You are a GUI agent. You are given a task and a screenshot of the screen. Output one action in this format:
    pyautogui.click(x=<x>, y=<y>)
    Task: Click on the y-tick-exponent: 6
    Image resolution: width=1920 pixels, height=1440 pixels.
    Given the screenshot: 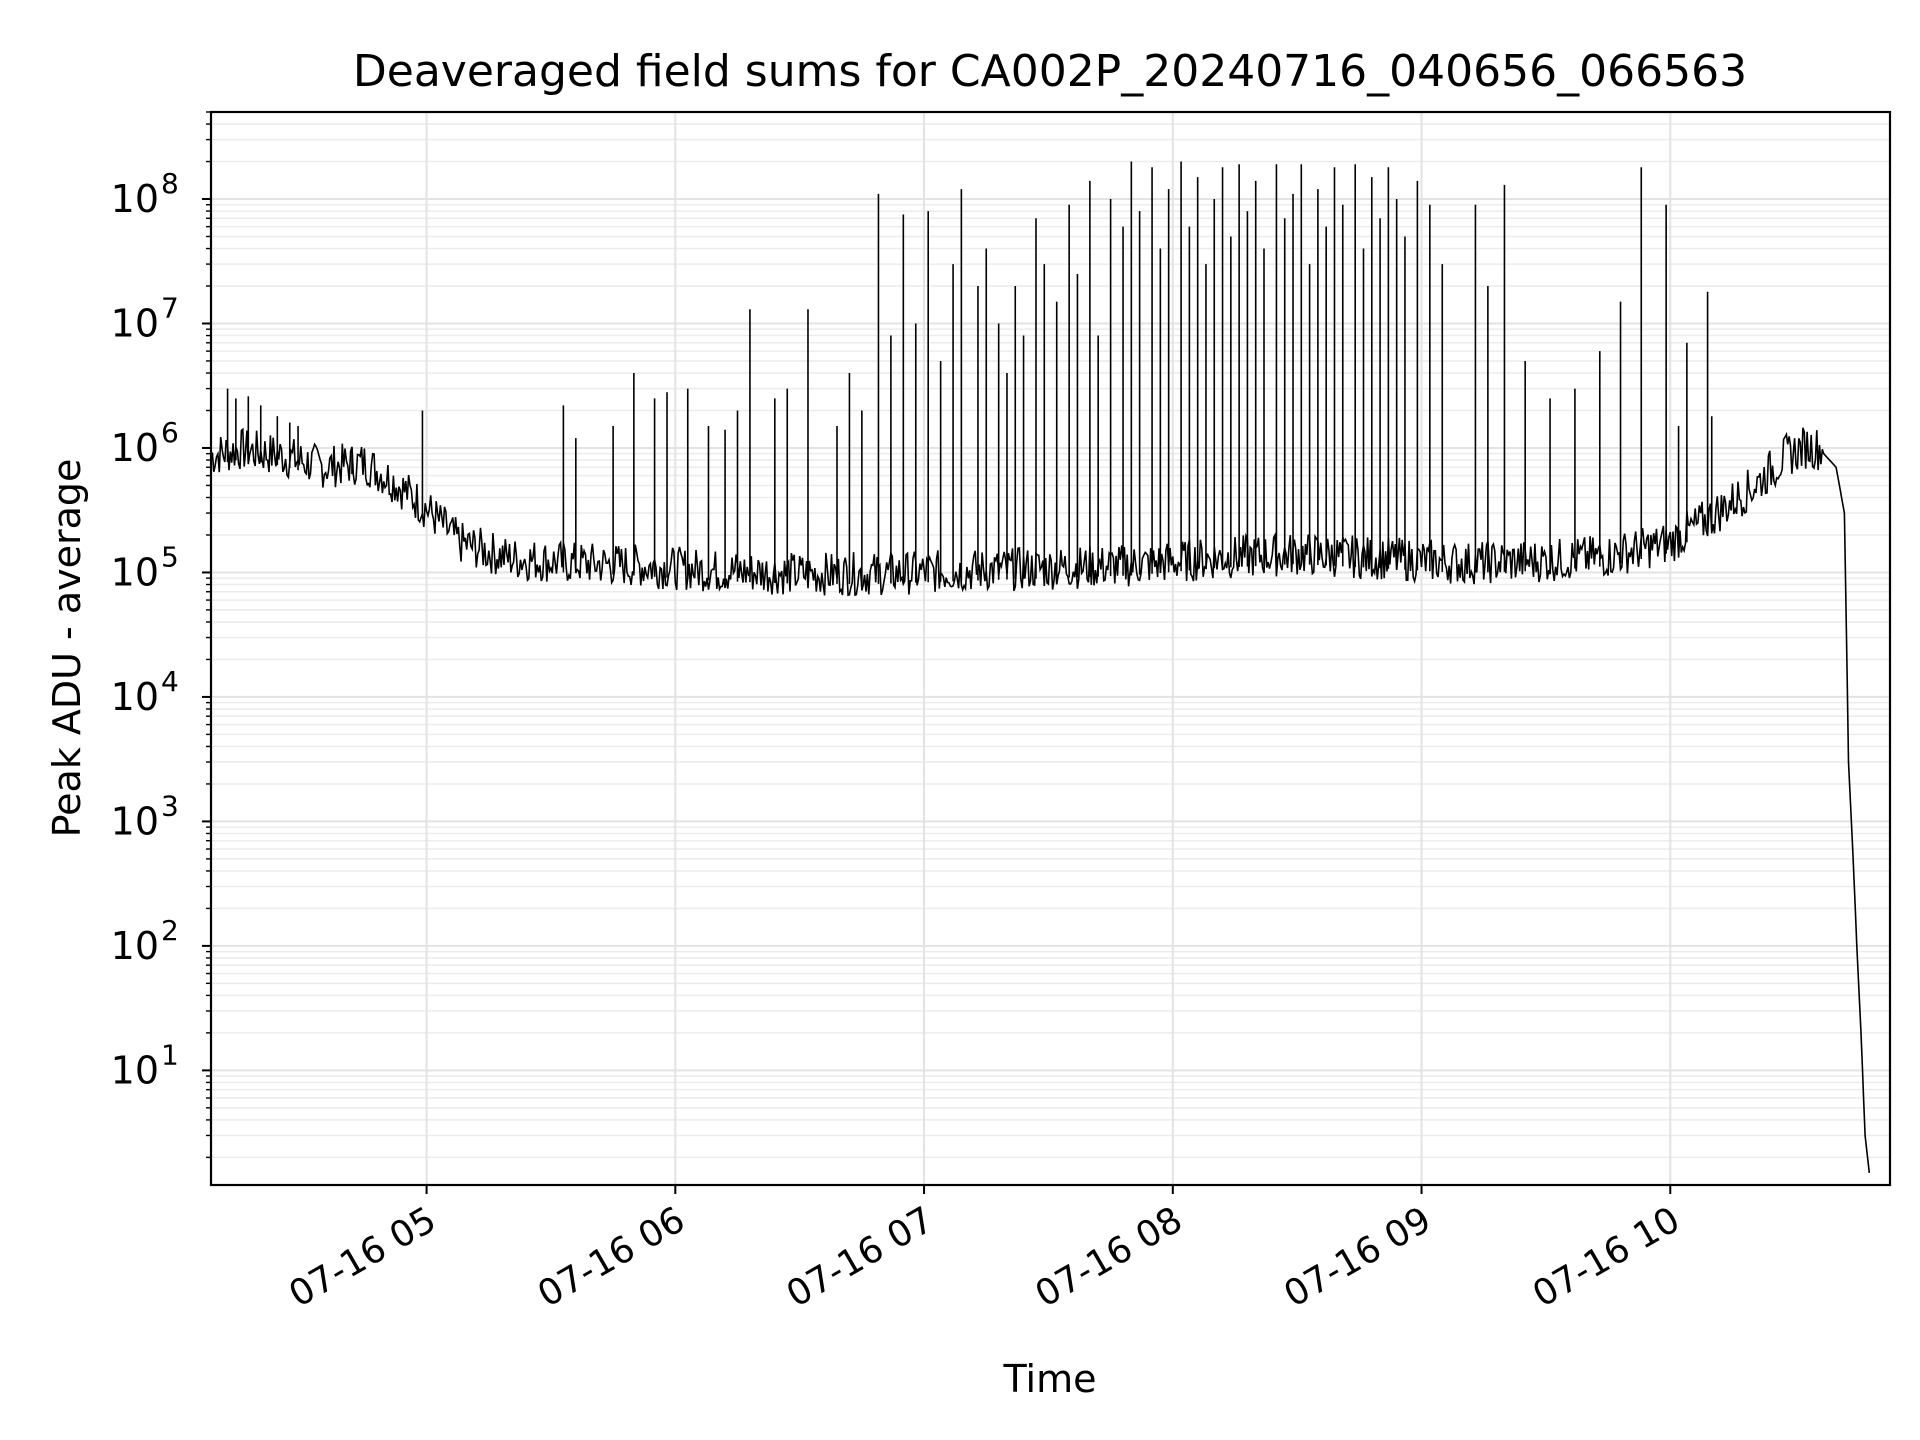 What is the action you would take?
    pyautogui.click(x=170, y=432)
    